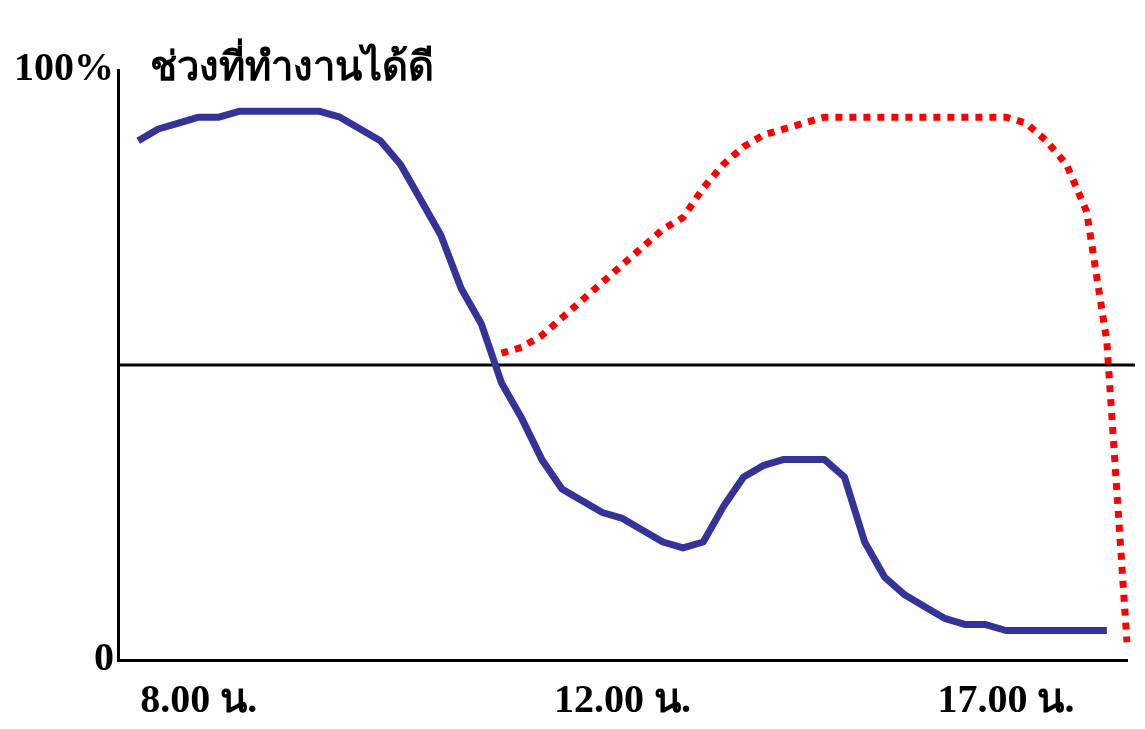 The width and height of the screenshot is (1145, 729). What do you see at coordinates (1006, 699) in the screenshot?
I see `x-tick-label: 17.00 น.` at bounding box center [1006, 699].